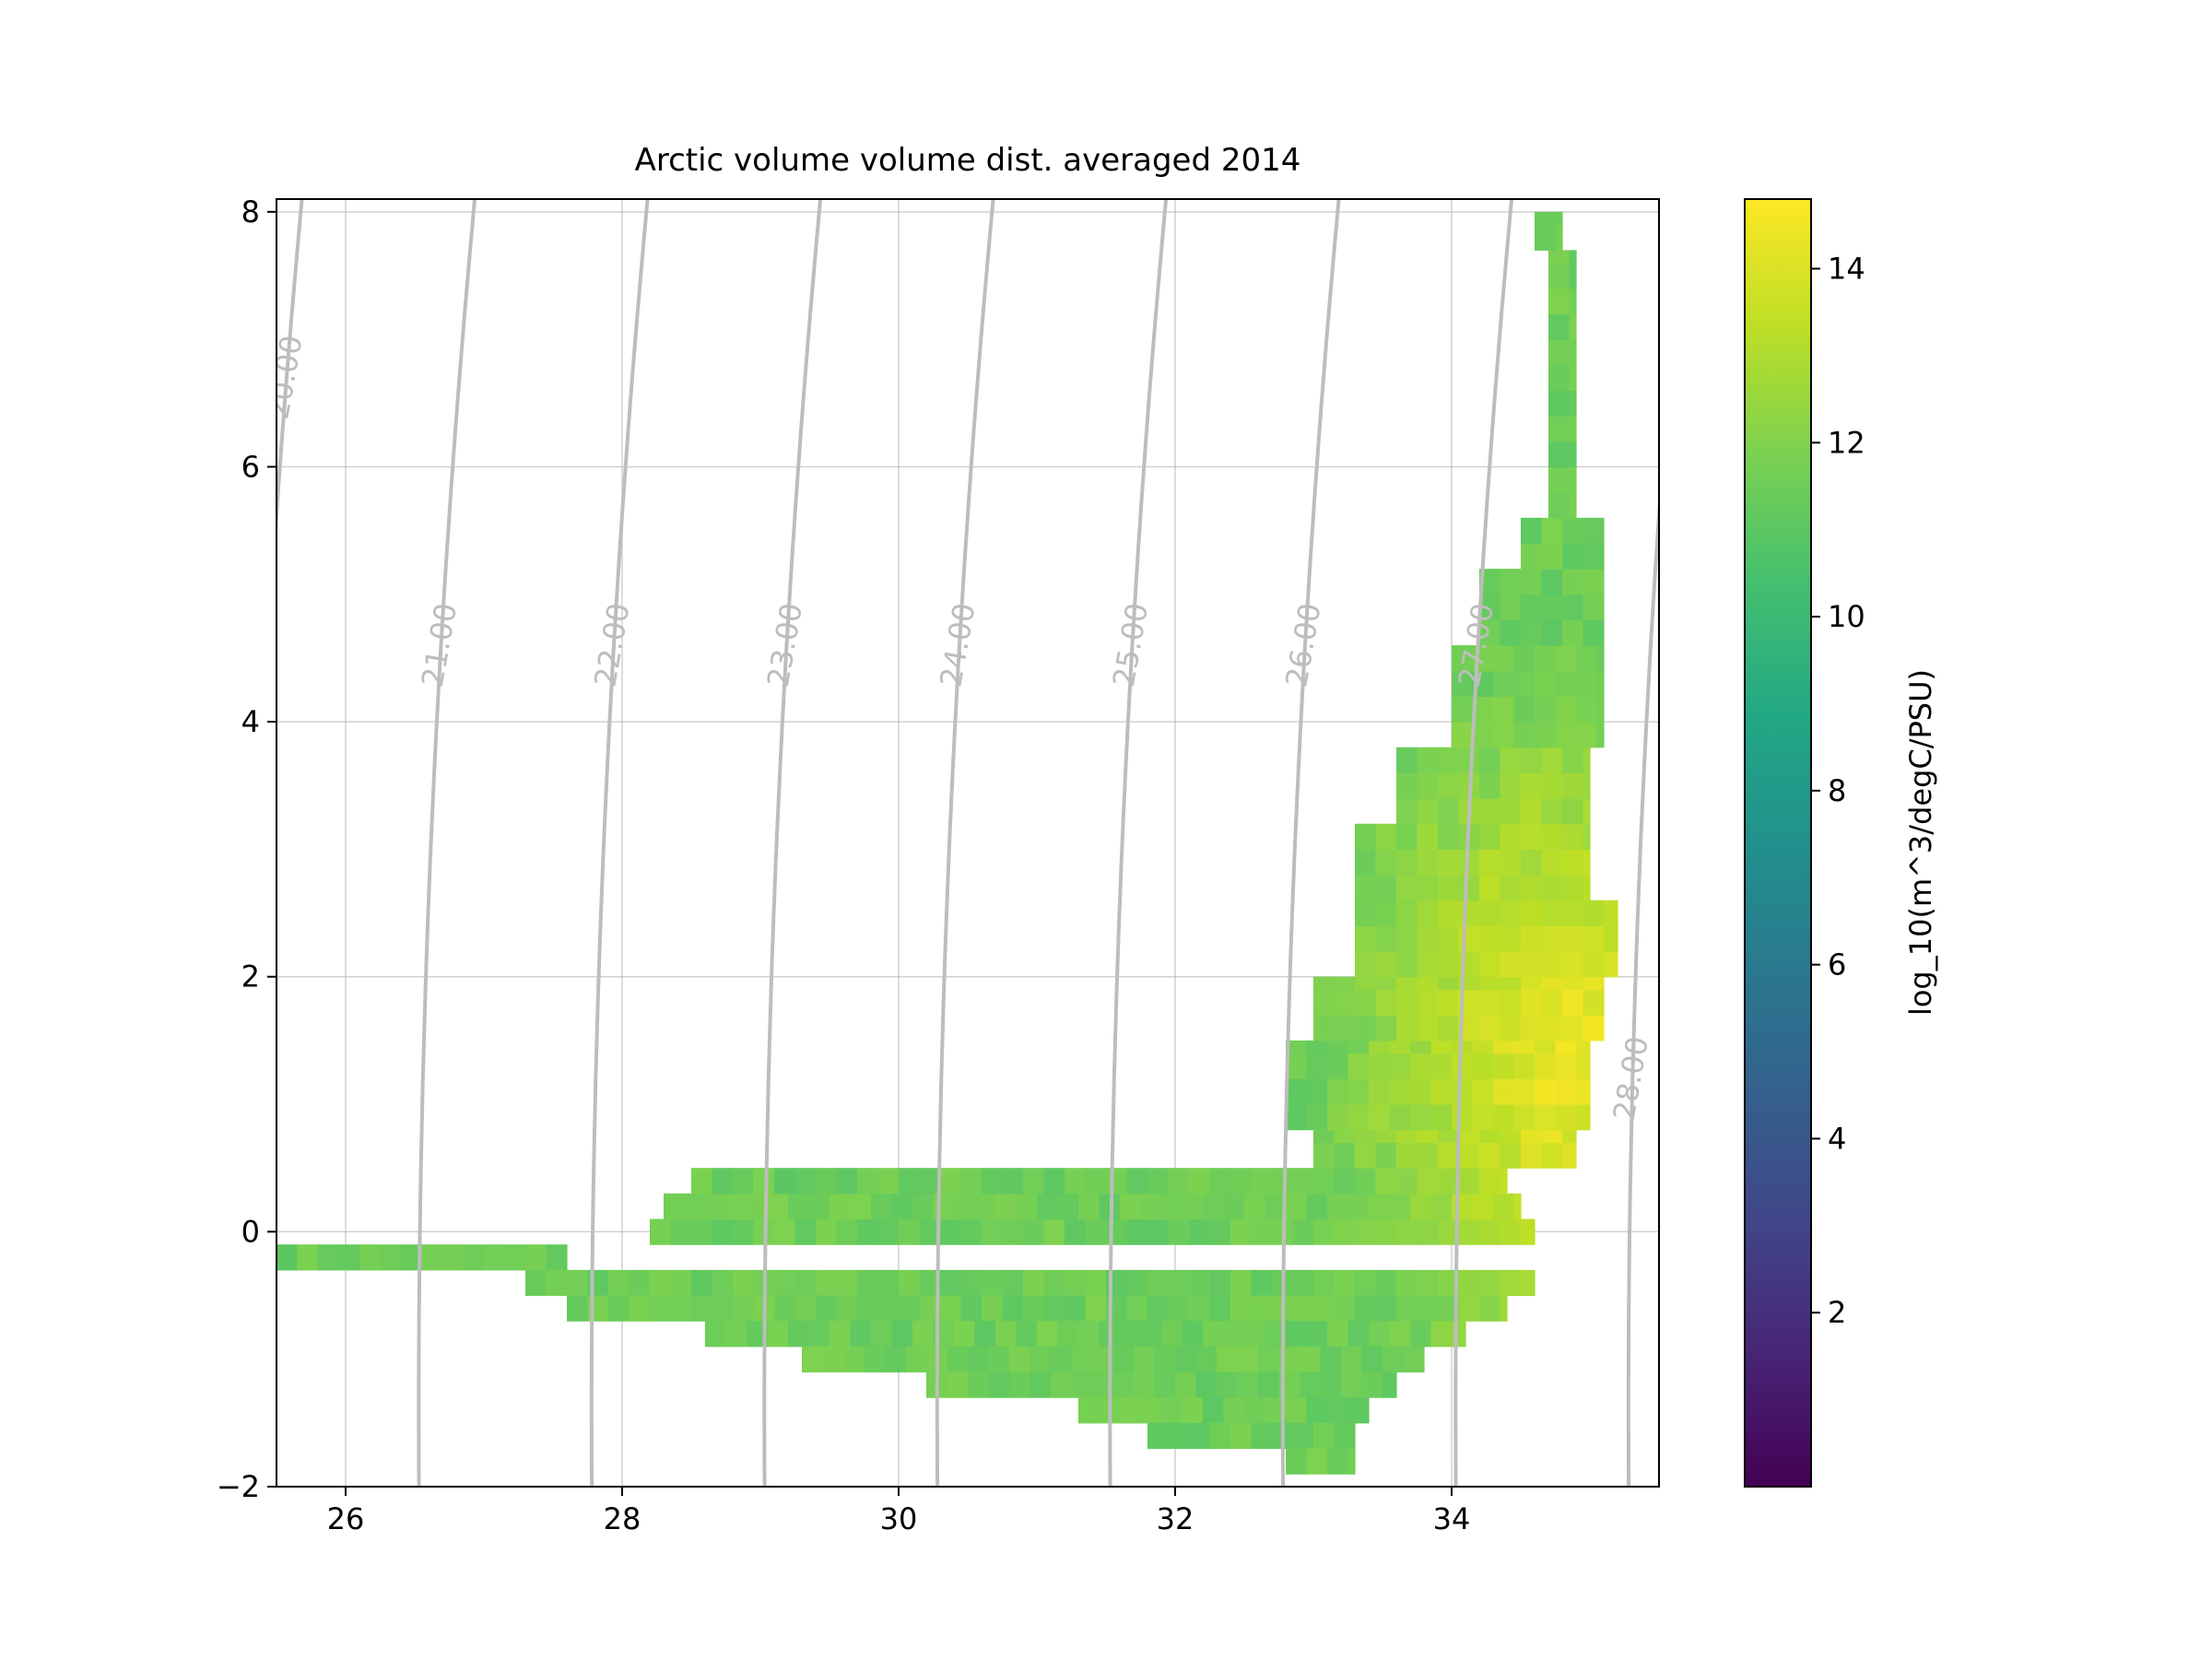 This screenshot has height=1659, width=2212. Describe the element at coordinates (899, 1518) in the screenshot. I see `x-tick-label: 30` at that location.